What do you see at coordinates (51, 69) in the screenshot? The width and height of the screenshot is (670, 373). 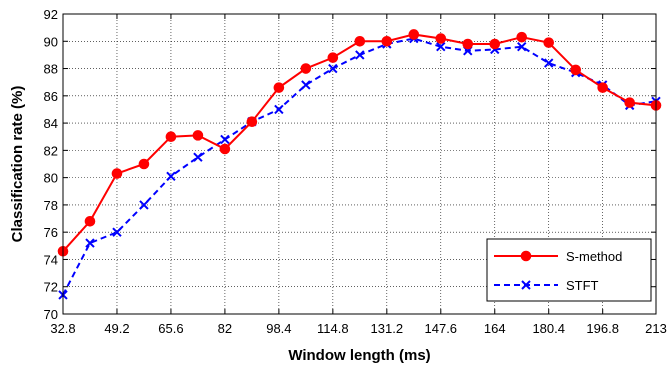 I see `y-tick-label: 88` at bounding box center [51, 69].